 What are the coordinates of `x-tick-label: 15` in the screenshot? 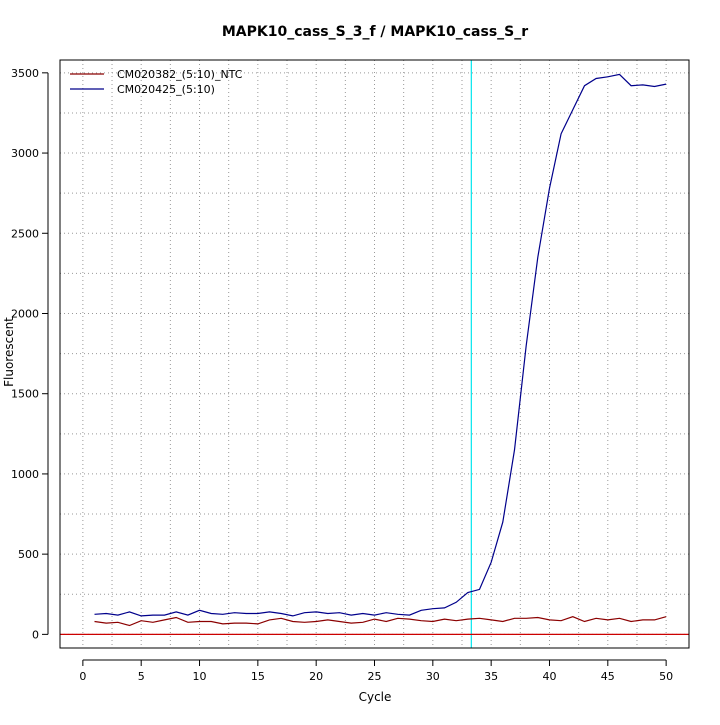 It's located at (258, 676).